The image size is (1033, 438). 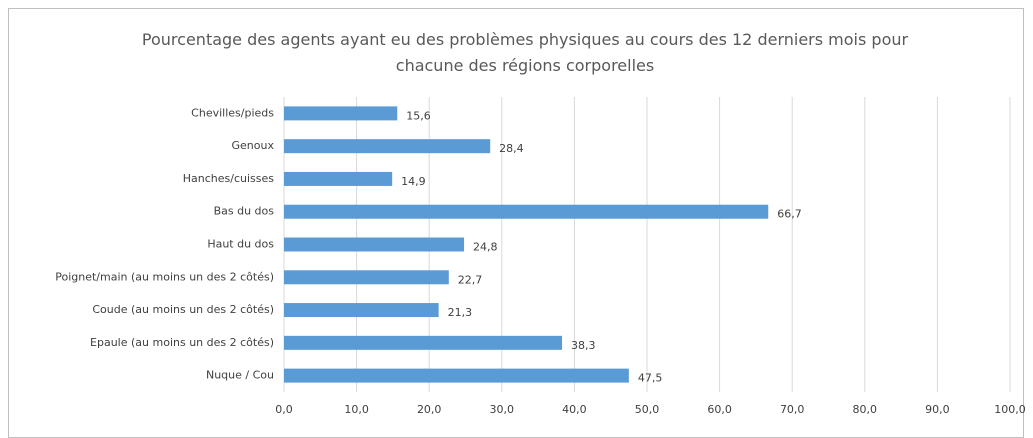 What do you see at coordinates (413, 181) in the screenshot?
I see `data-label: 14,9` at bounding box center [413, 181].